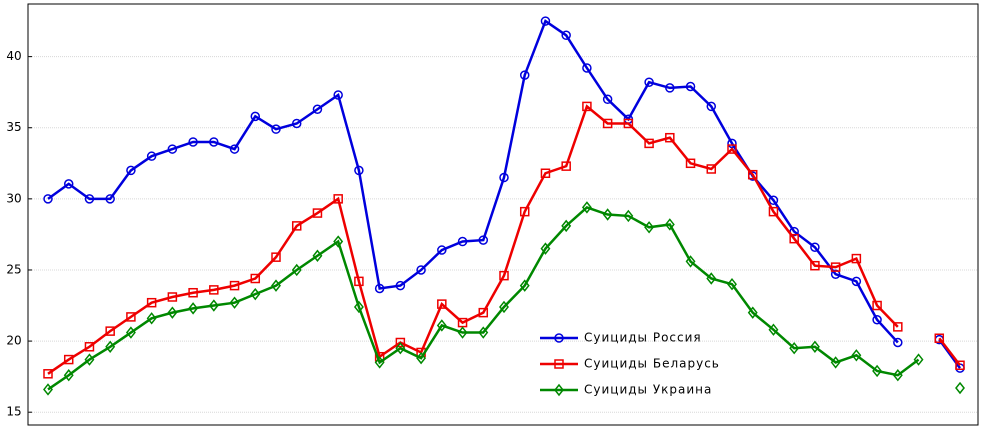 Image resolution: width=982 pixels, height=428 pixels. What do you see at coordinates (13, 412) in the screenshot?
I see `y-tick-label: 15` at bounding box center [13, 412].